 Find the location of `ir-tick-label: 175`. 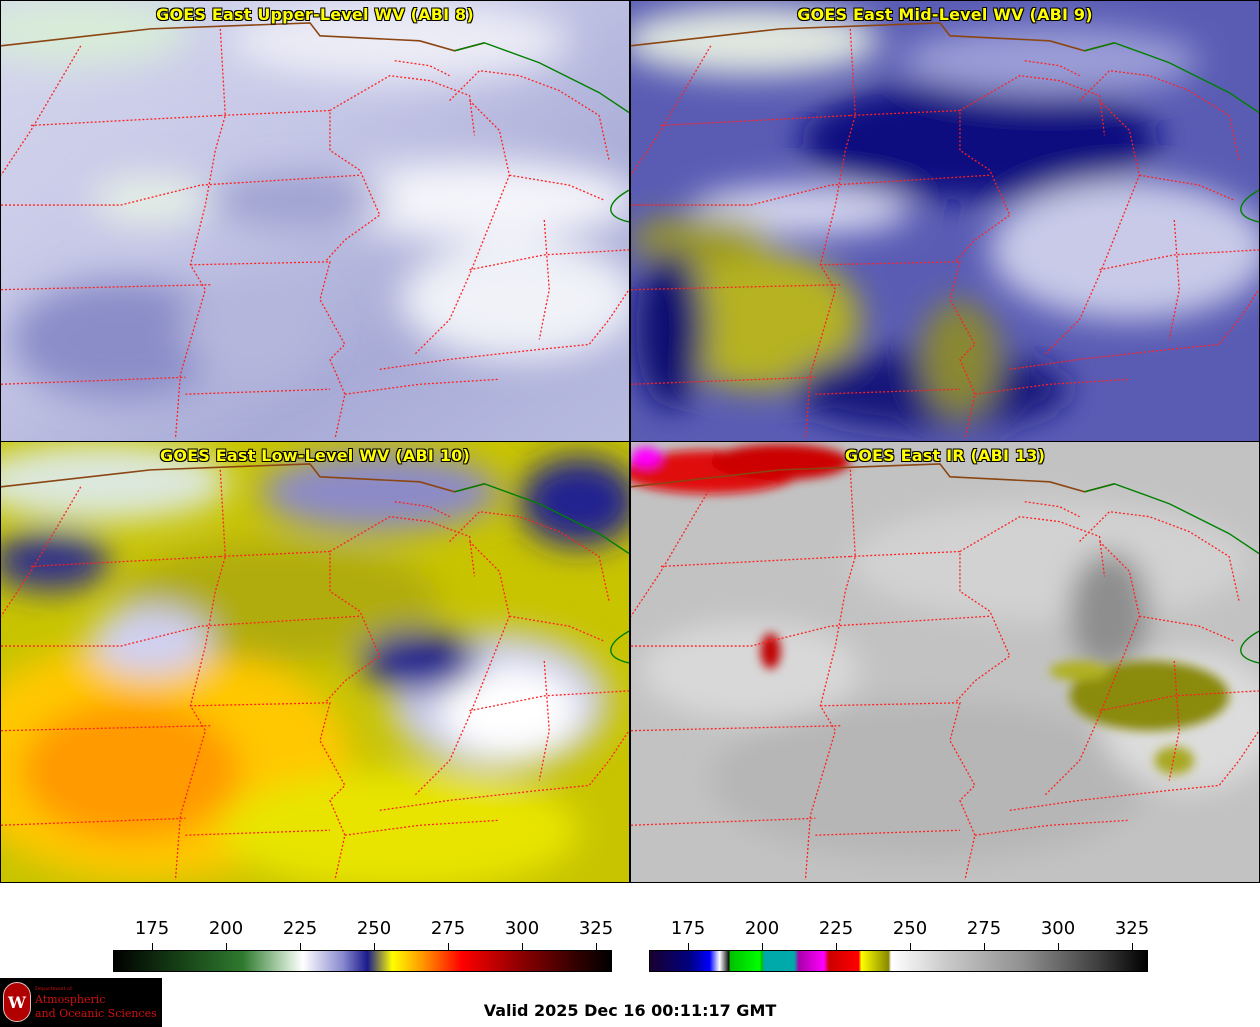

ir-tick-label: 175 is located at coordinates (688, 934).